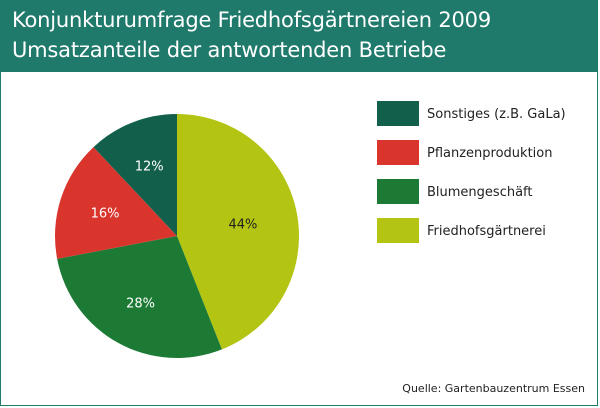  I want to click on pie-labels: 44% 28% 16% 12%, so click(174, 236).